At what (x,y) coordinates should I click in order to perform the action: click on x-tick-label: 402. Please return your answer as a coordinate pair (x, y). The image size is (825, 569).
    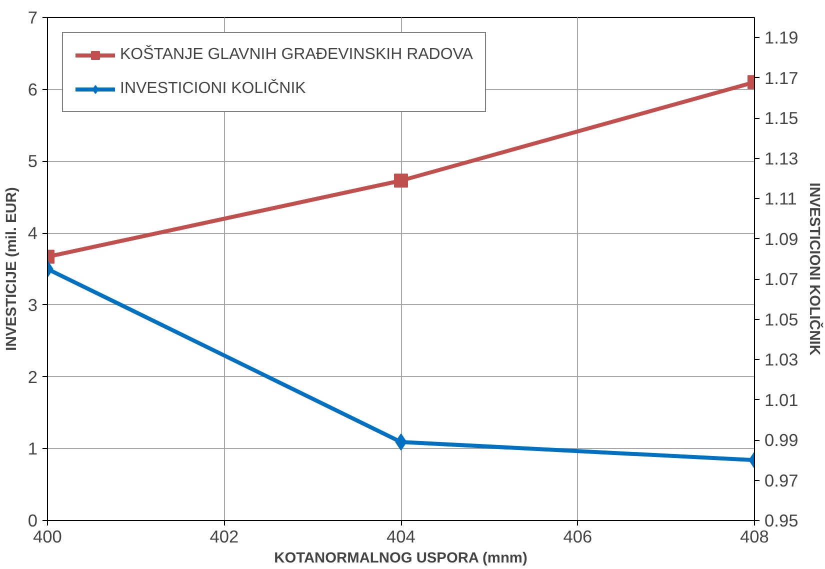
    Looking at the image, I should click on (224, 536).